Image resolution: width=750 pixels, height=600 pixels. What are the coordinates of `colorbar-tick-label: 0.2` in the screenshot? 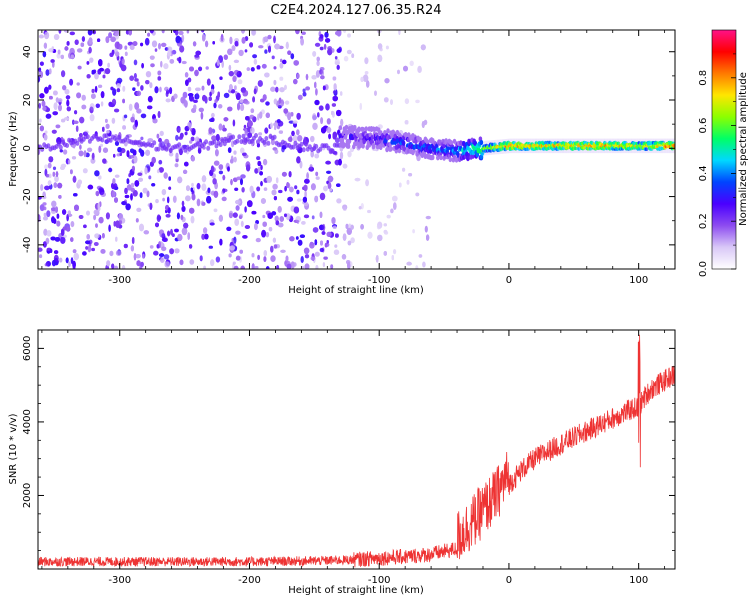 It's located at (703, 221).